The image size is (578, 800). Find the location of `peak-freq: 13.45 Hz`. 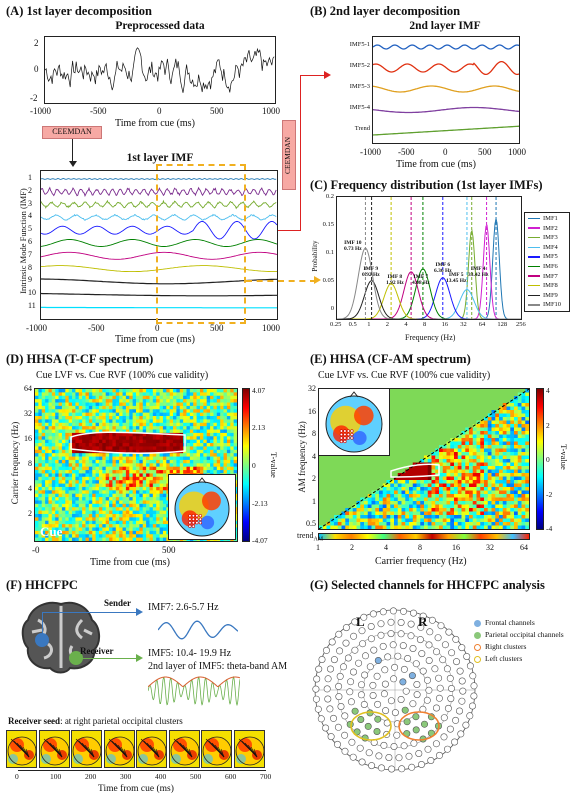

peak-freq: 13.45 Hz is located at coordinates (456, 281).